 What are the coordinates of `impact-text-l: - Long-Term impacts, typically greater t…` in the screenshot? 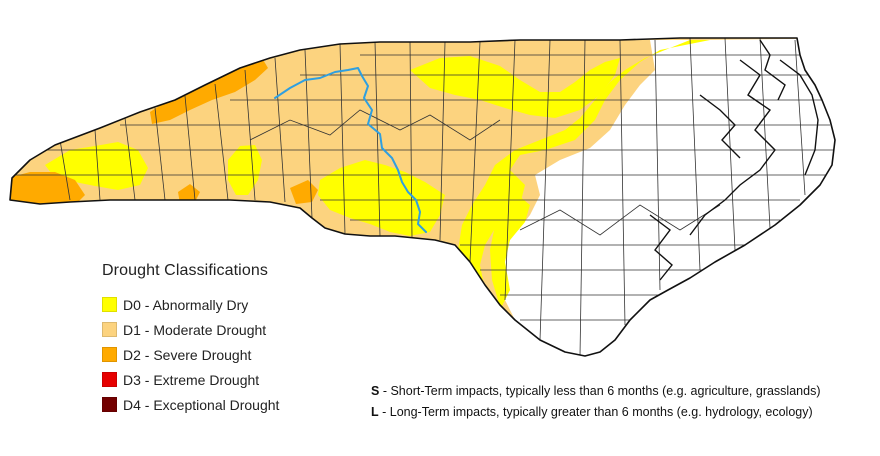 It's located at (595, 412).